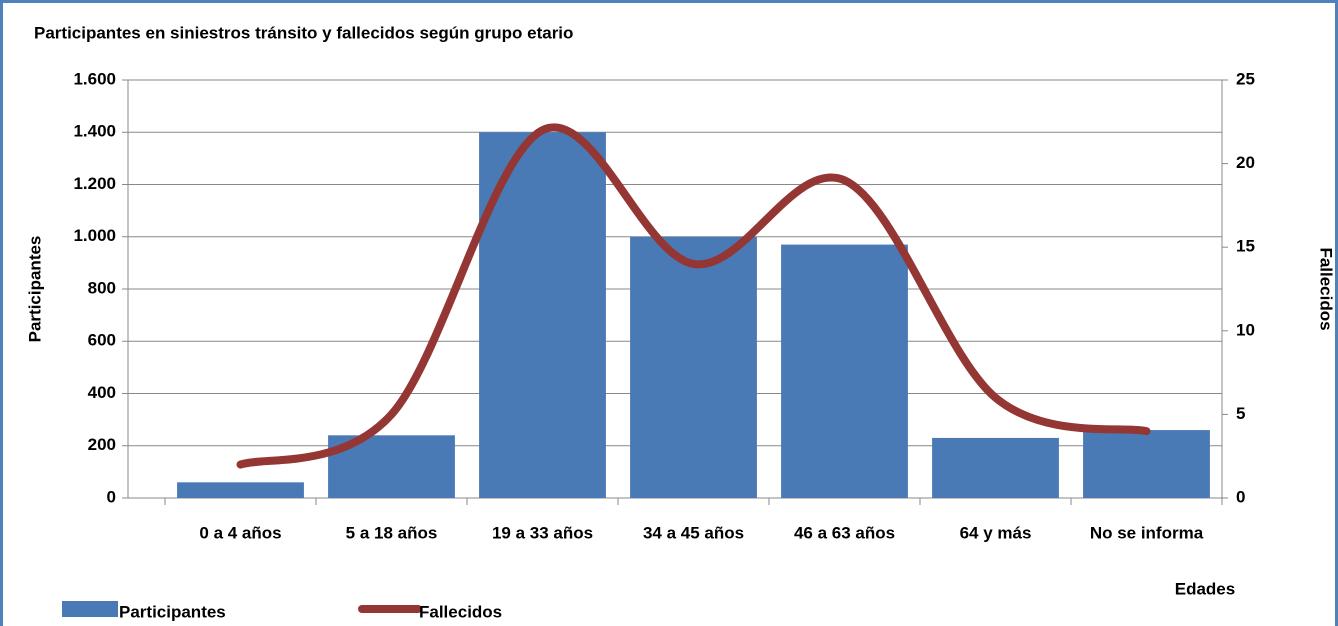 The height and width of the screenshot is (626, 1338). Describe the element at coordinates (90, 609) in the screenshot. I see `legend-swatch` at that location.